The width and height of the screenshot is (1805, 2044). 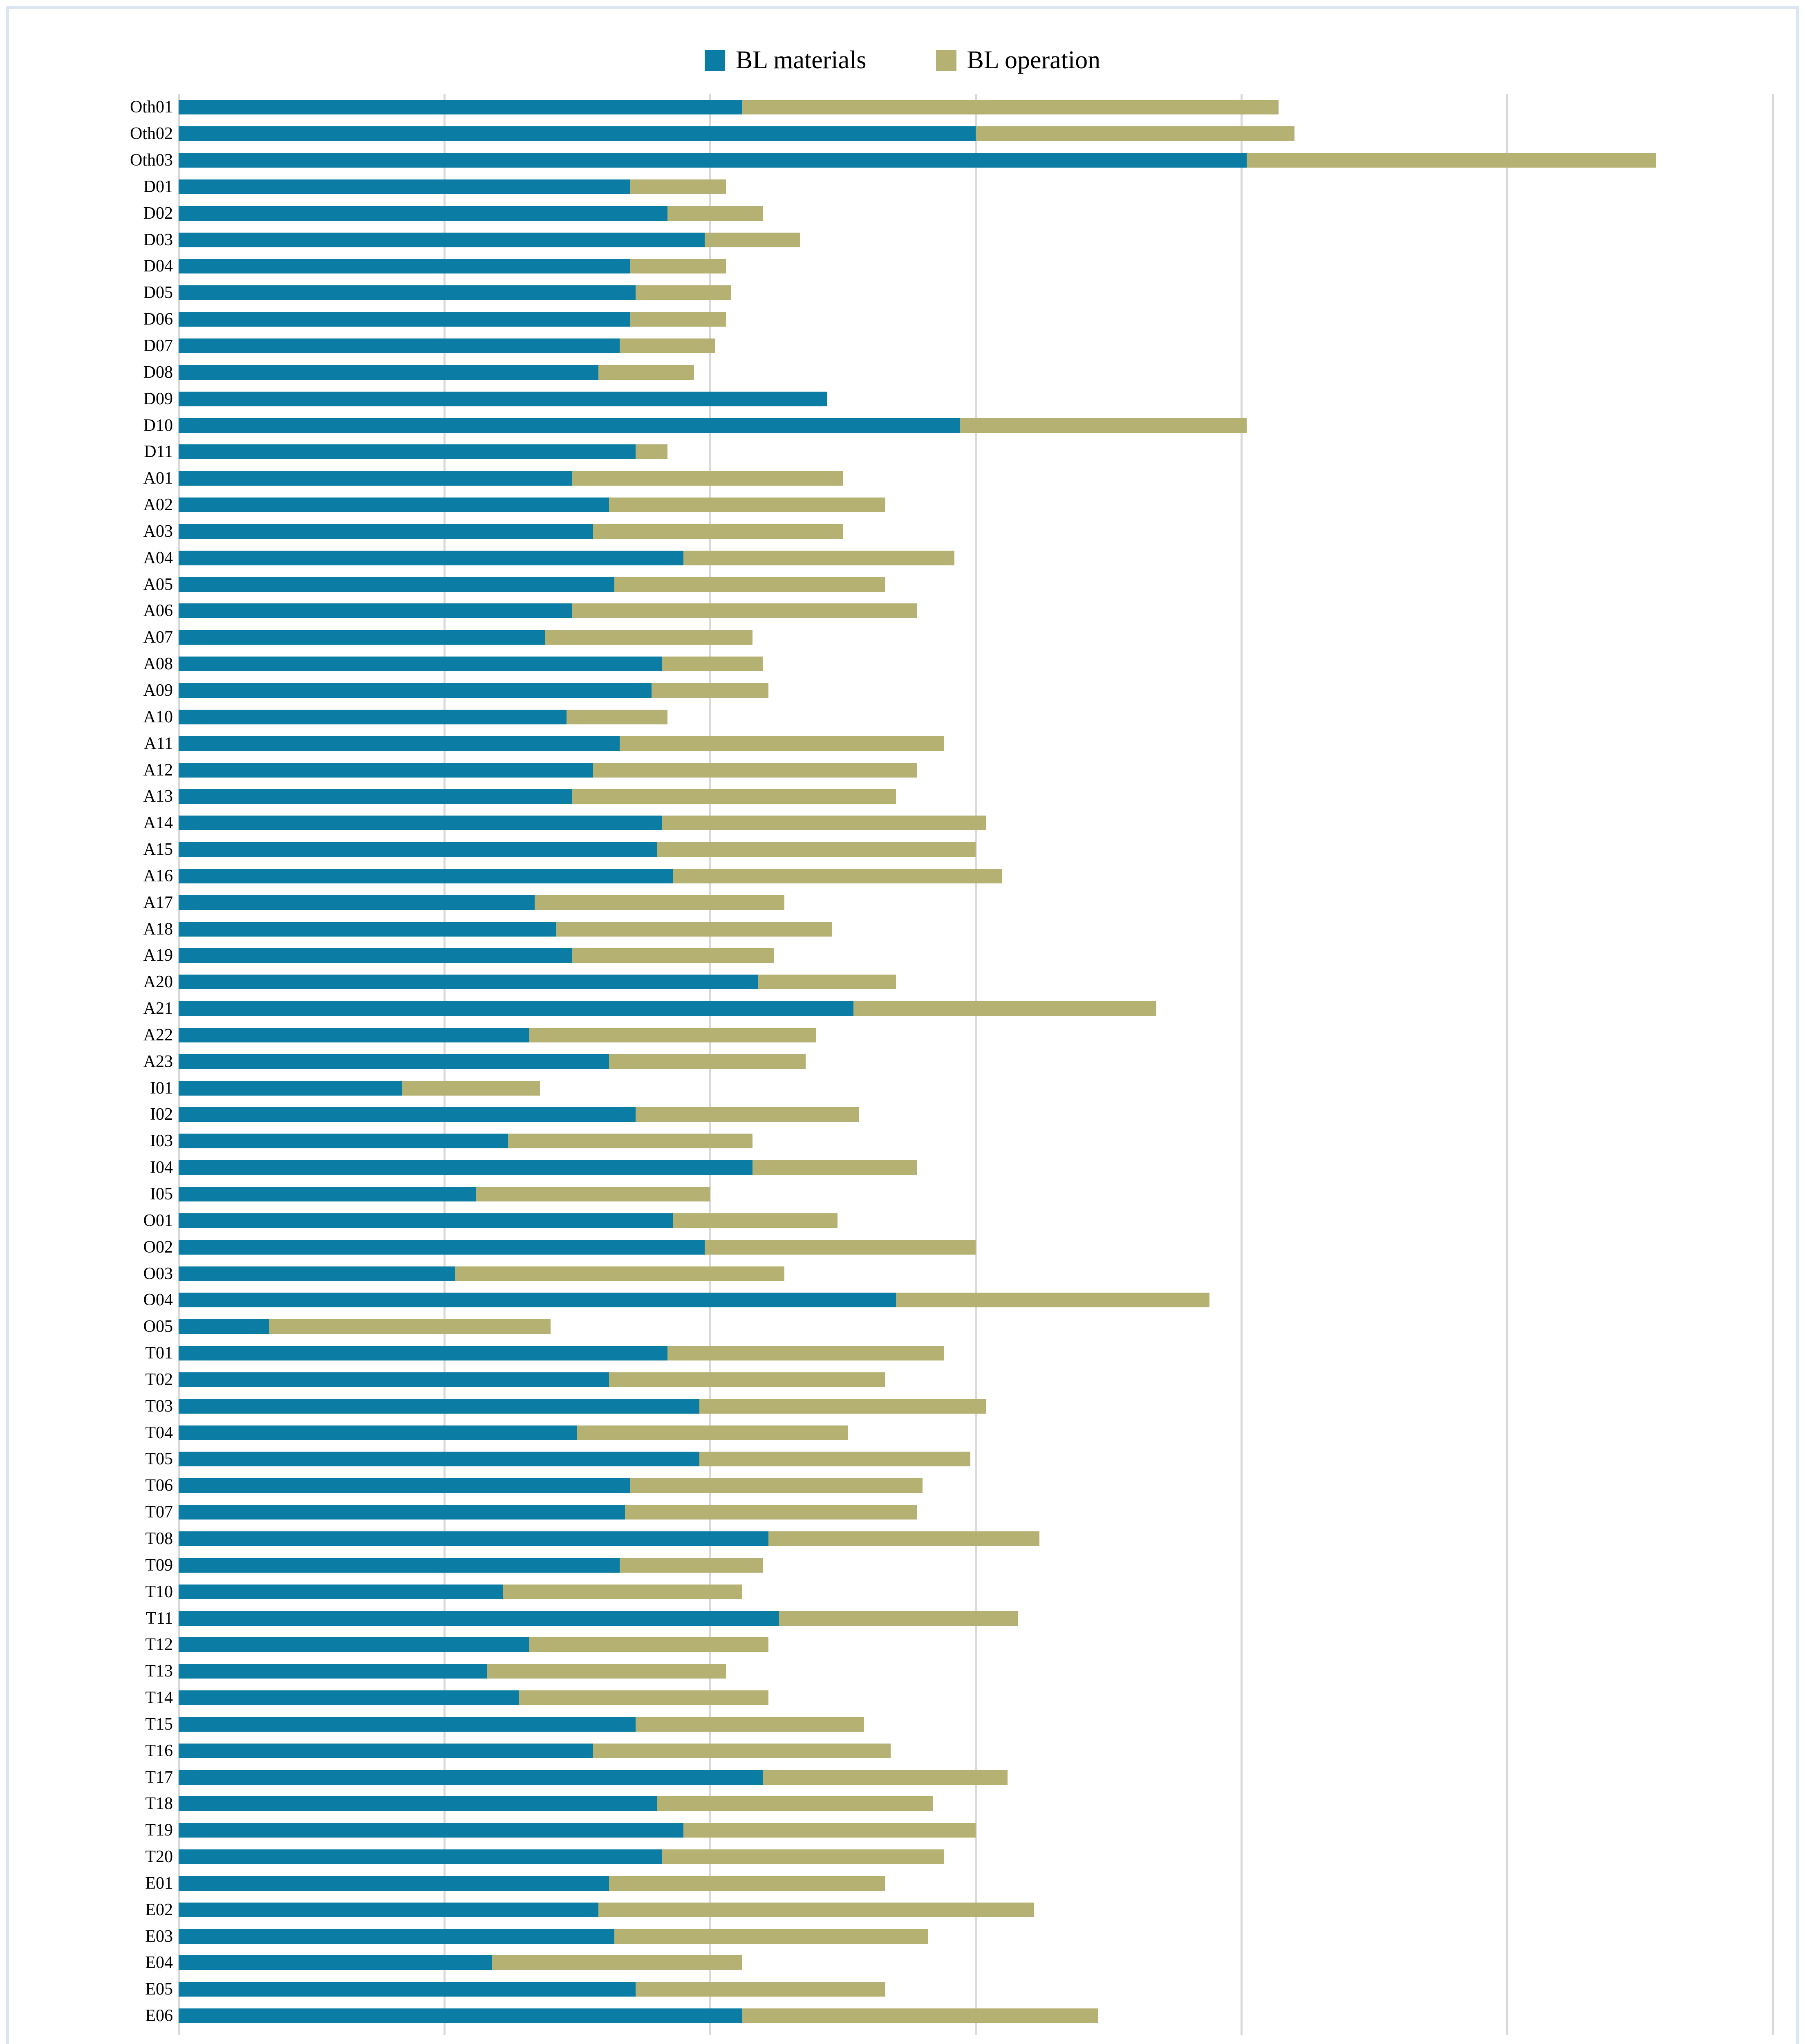 I want to click on bar-row: T14, so click(x=902, y=1698).